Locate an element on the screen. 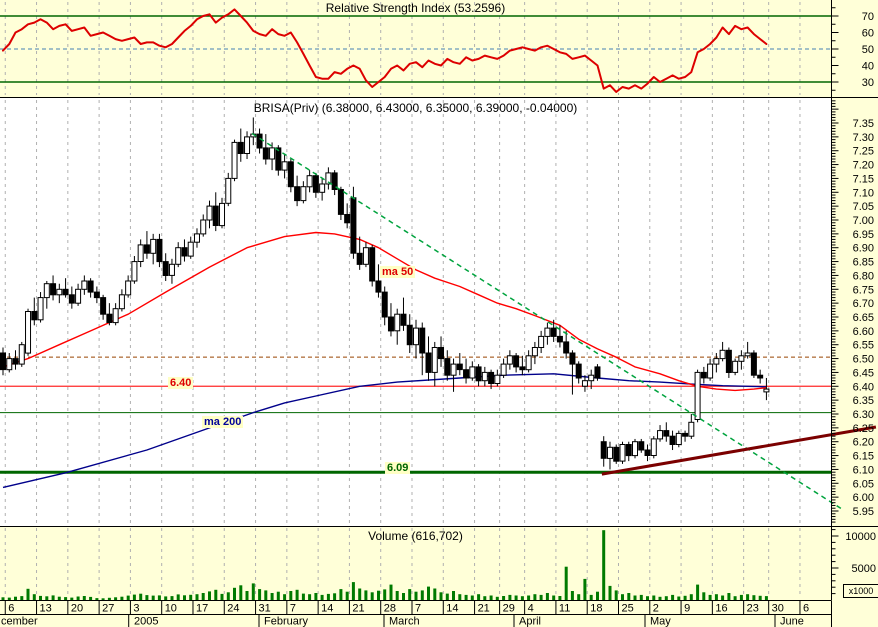 The height and width of the screenshot is (627, 878). svg-text: April is located at coordinates (530, 621).